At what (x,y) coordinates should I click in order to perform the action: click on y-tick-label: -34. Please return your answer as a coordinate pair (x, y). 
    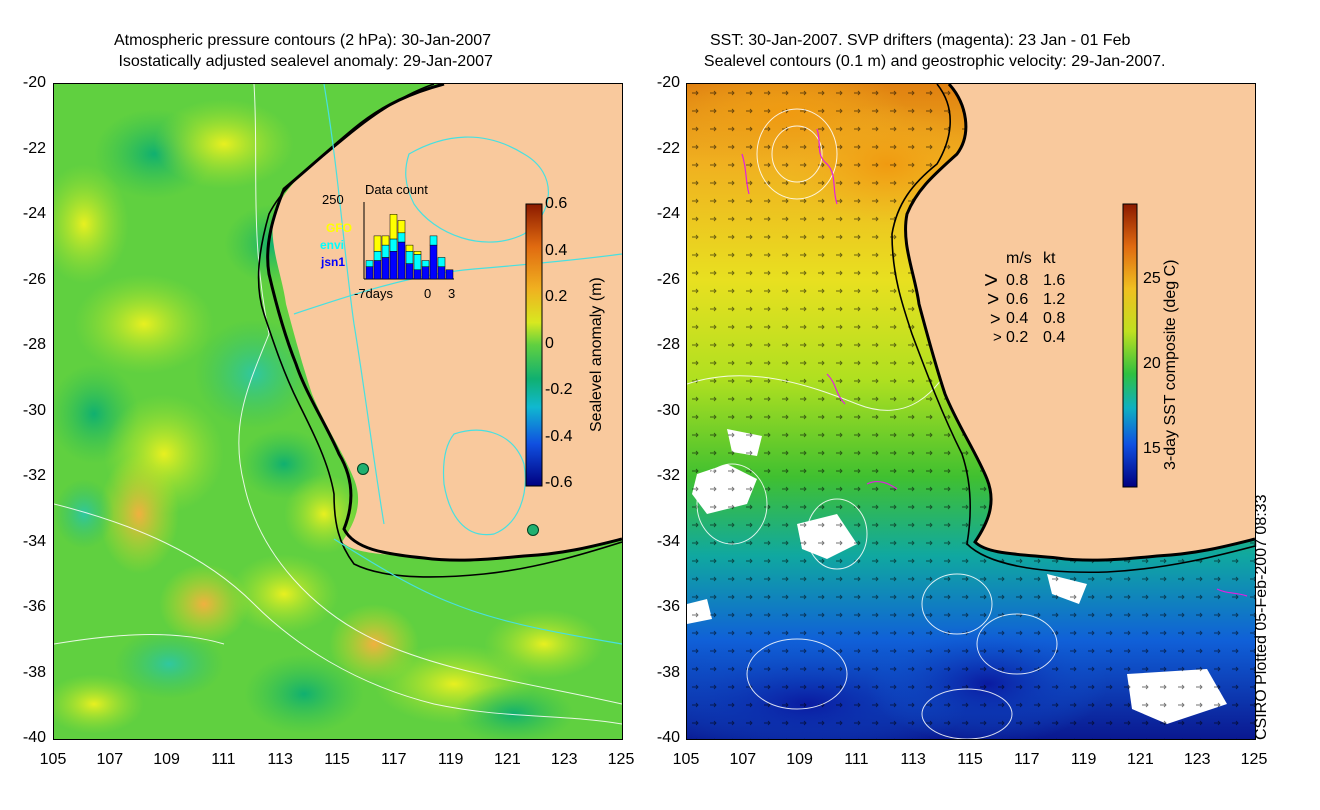
    Looking at the image, I should click on (34, 541).